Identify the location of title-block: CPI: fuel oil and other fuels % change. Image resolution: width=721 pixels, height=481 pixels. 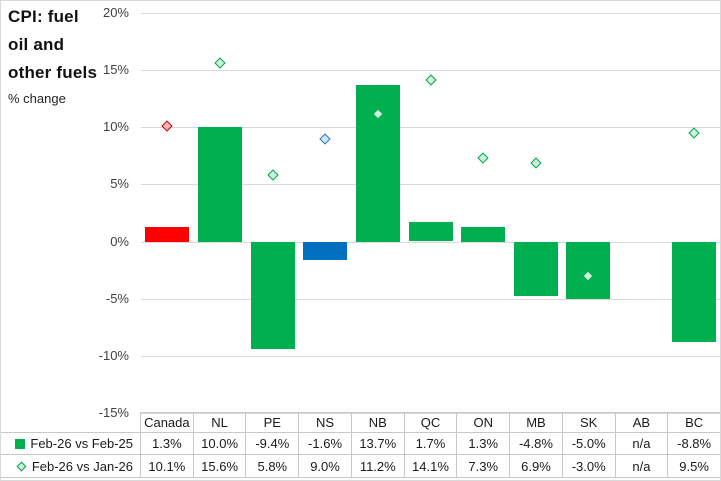
(56, 54).